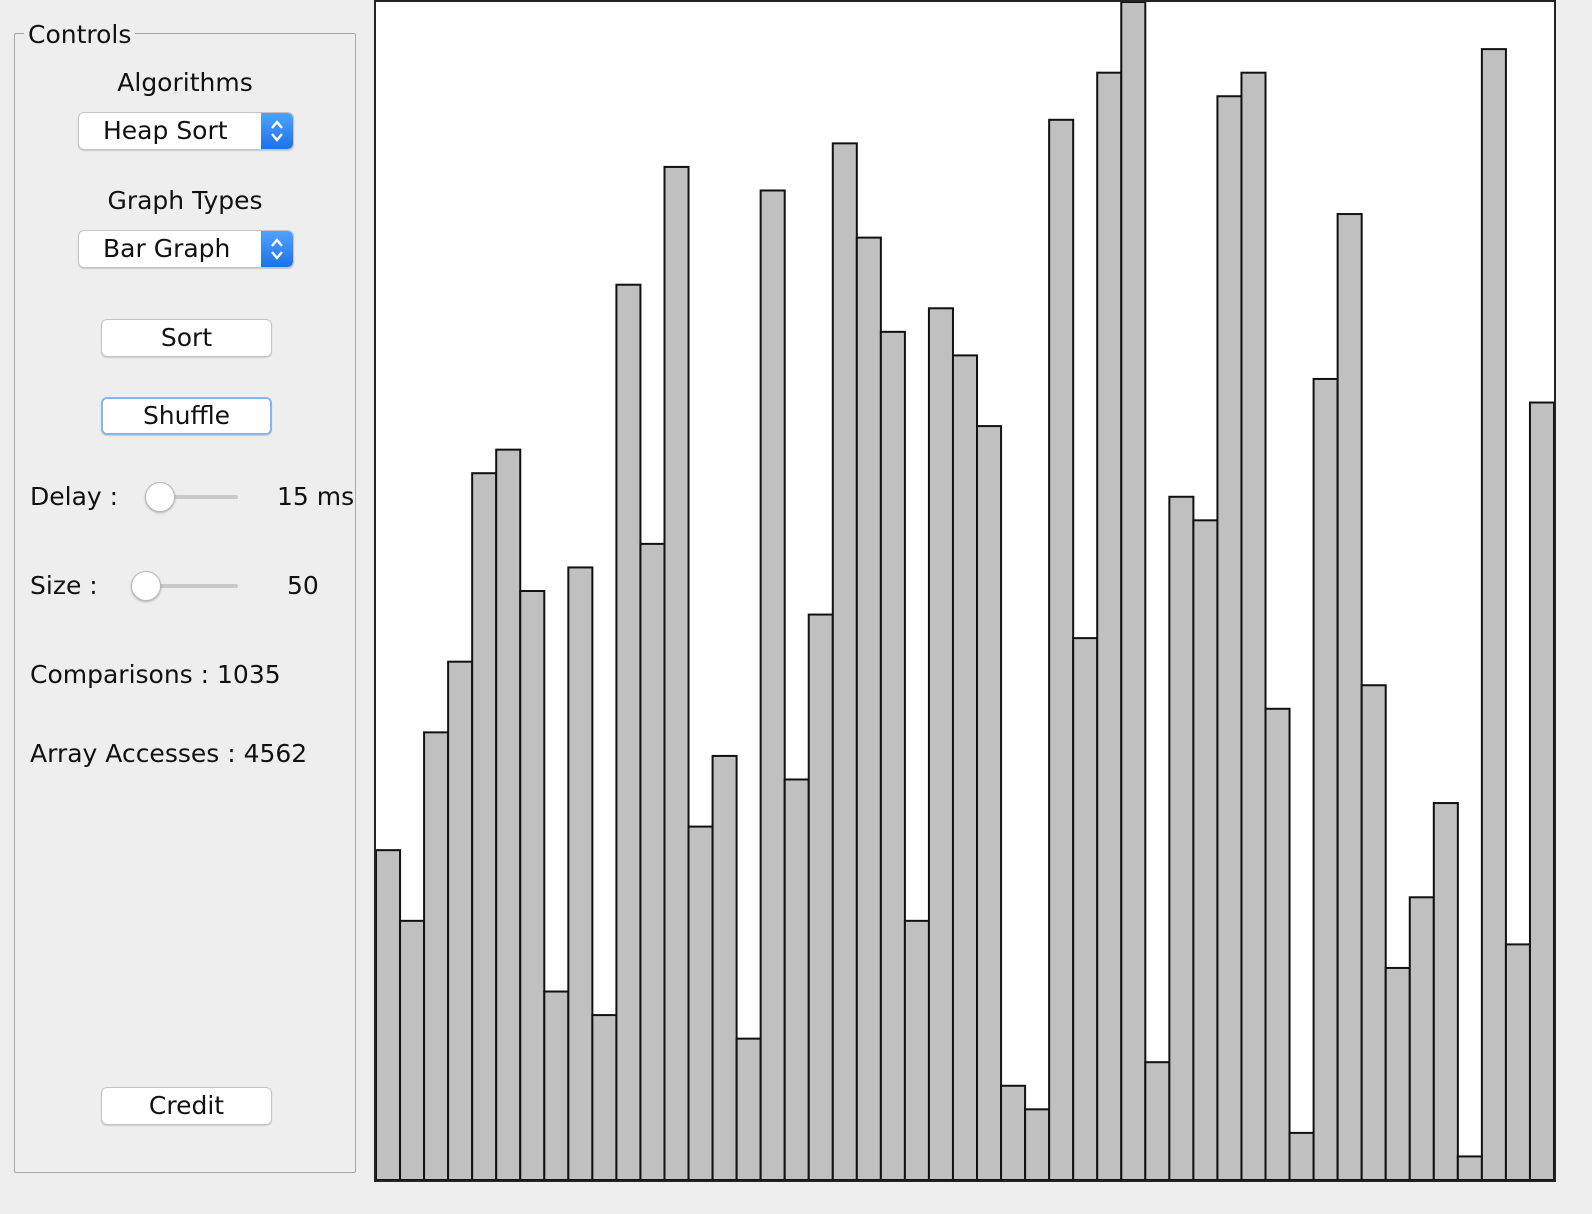  What do you see at coordinates (186, 416) in the screenshot?
I see `shuffle-button: Shuffle` at bounding box center [186, 416].